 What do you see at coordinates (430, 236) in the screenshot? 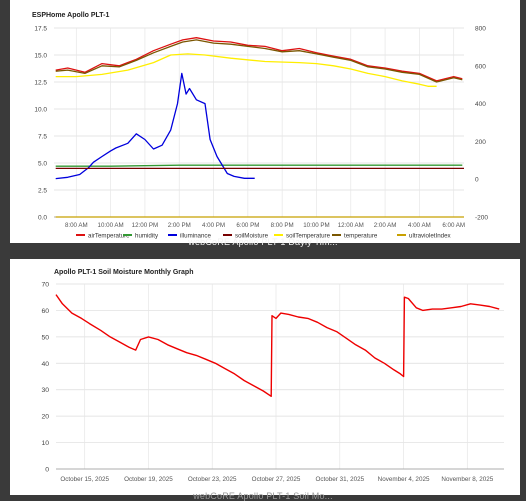
I see `chart1-legend-label-ultravioletIndex: ultravioletIndex` at bounding box center [430, 236].